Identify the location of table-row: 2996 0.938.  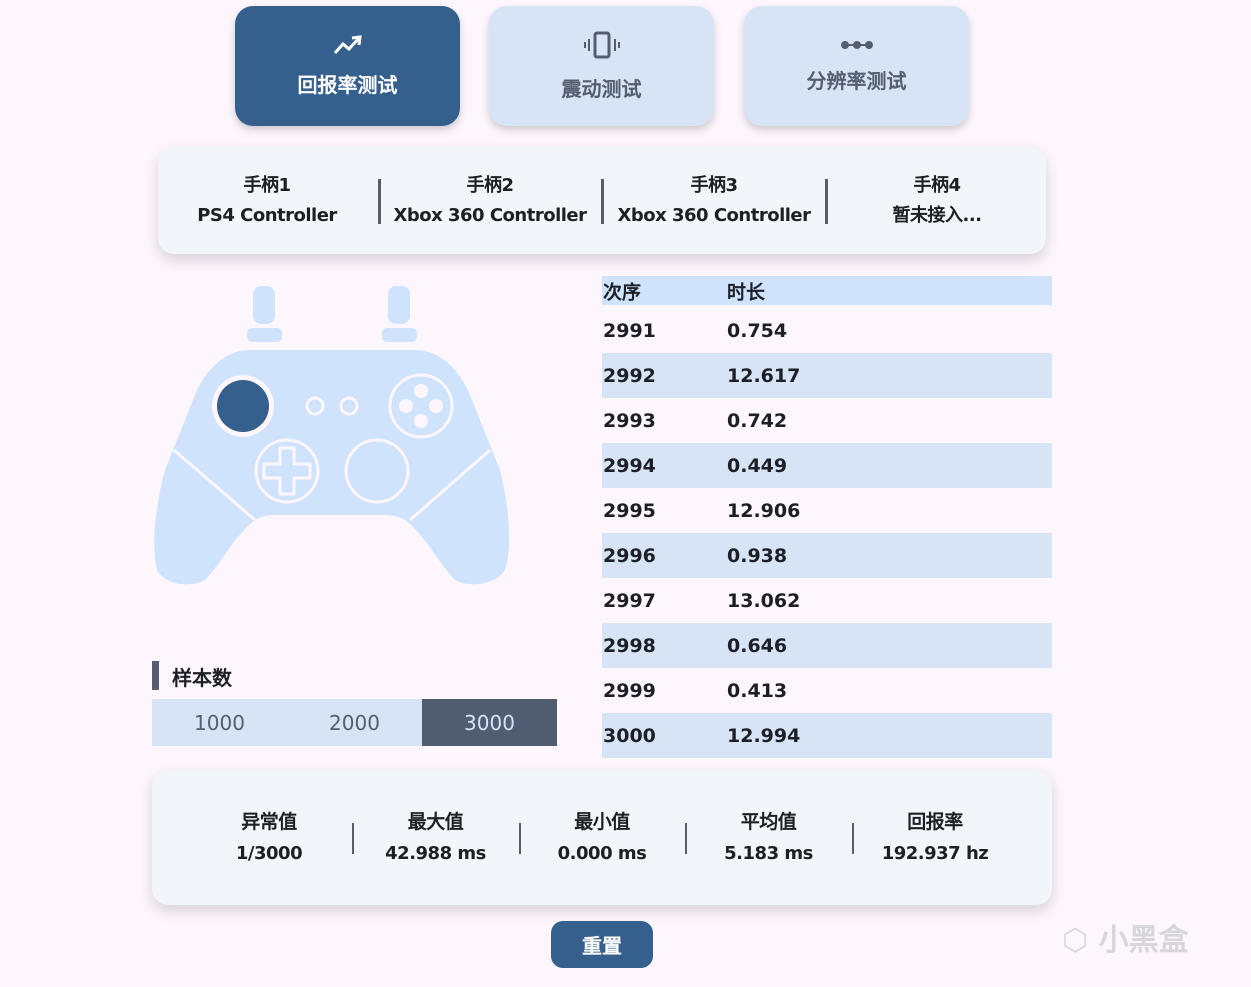
(827, 555).